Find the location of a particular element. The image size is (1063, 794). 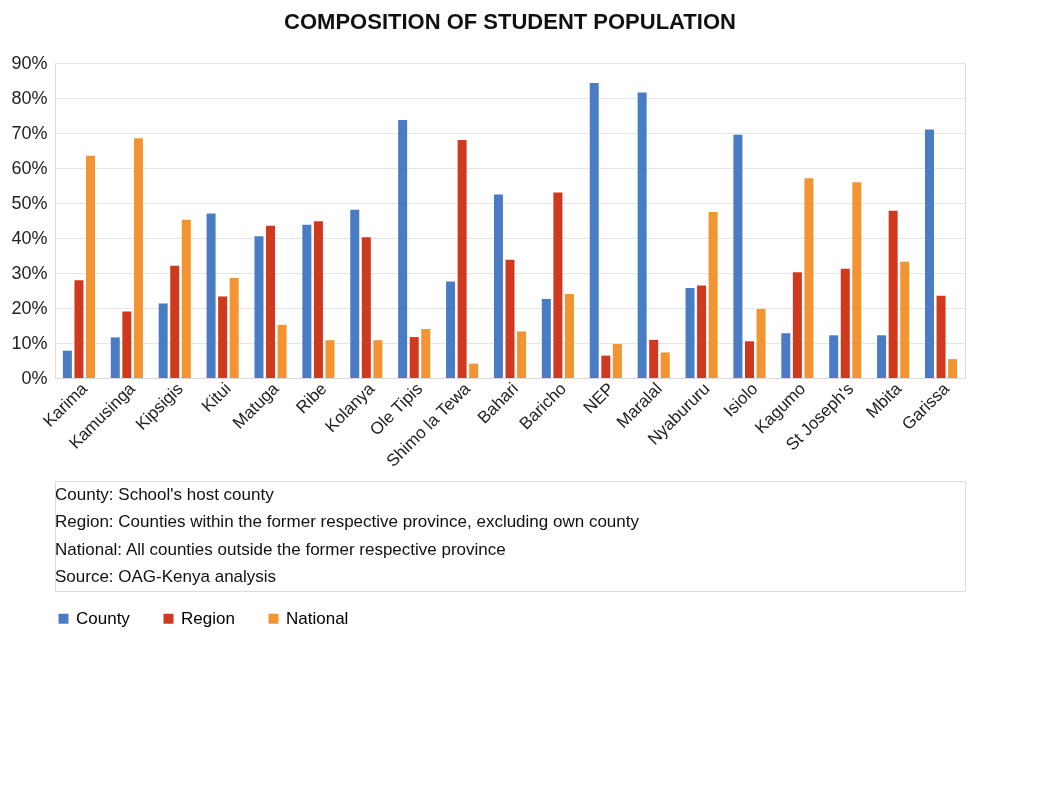

y-tick-label: 70% is located at coordinates (29, 132).